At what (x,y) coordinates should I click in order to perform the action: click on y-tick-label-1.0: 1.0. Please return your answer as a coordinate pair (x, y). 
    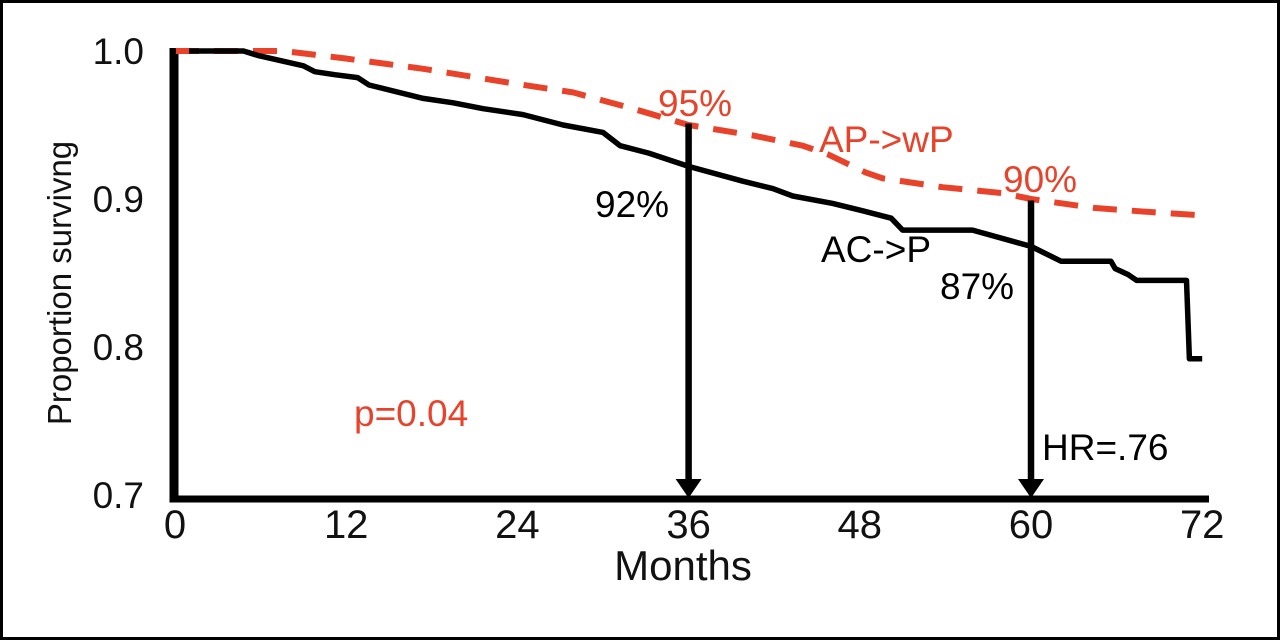
    Looking at the image, I should click on (118, 51).